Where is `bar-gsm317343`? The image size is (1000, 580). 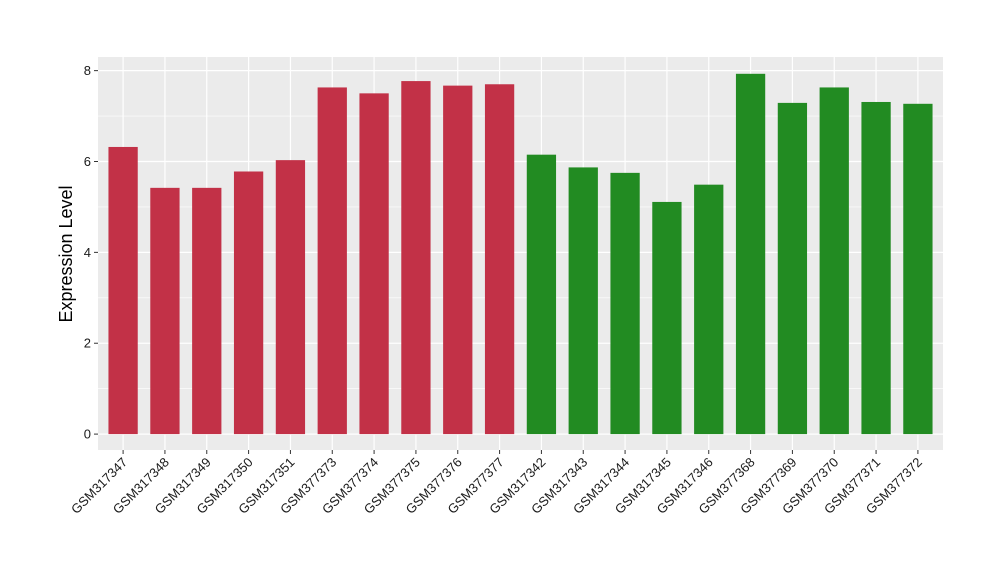
bar-gsm317343 is located at coordinates (583, 301).